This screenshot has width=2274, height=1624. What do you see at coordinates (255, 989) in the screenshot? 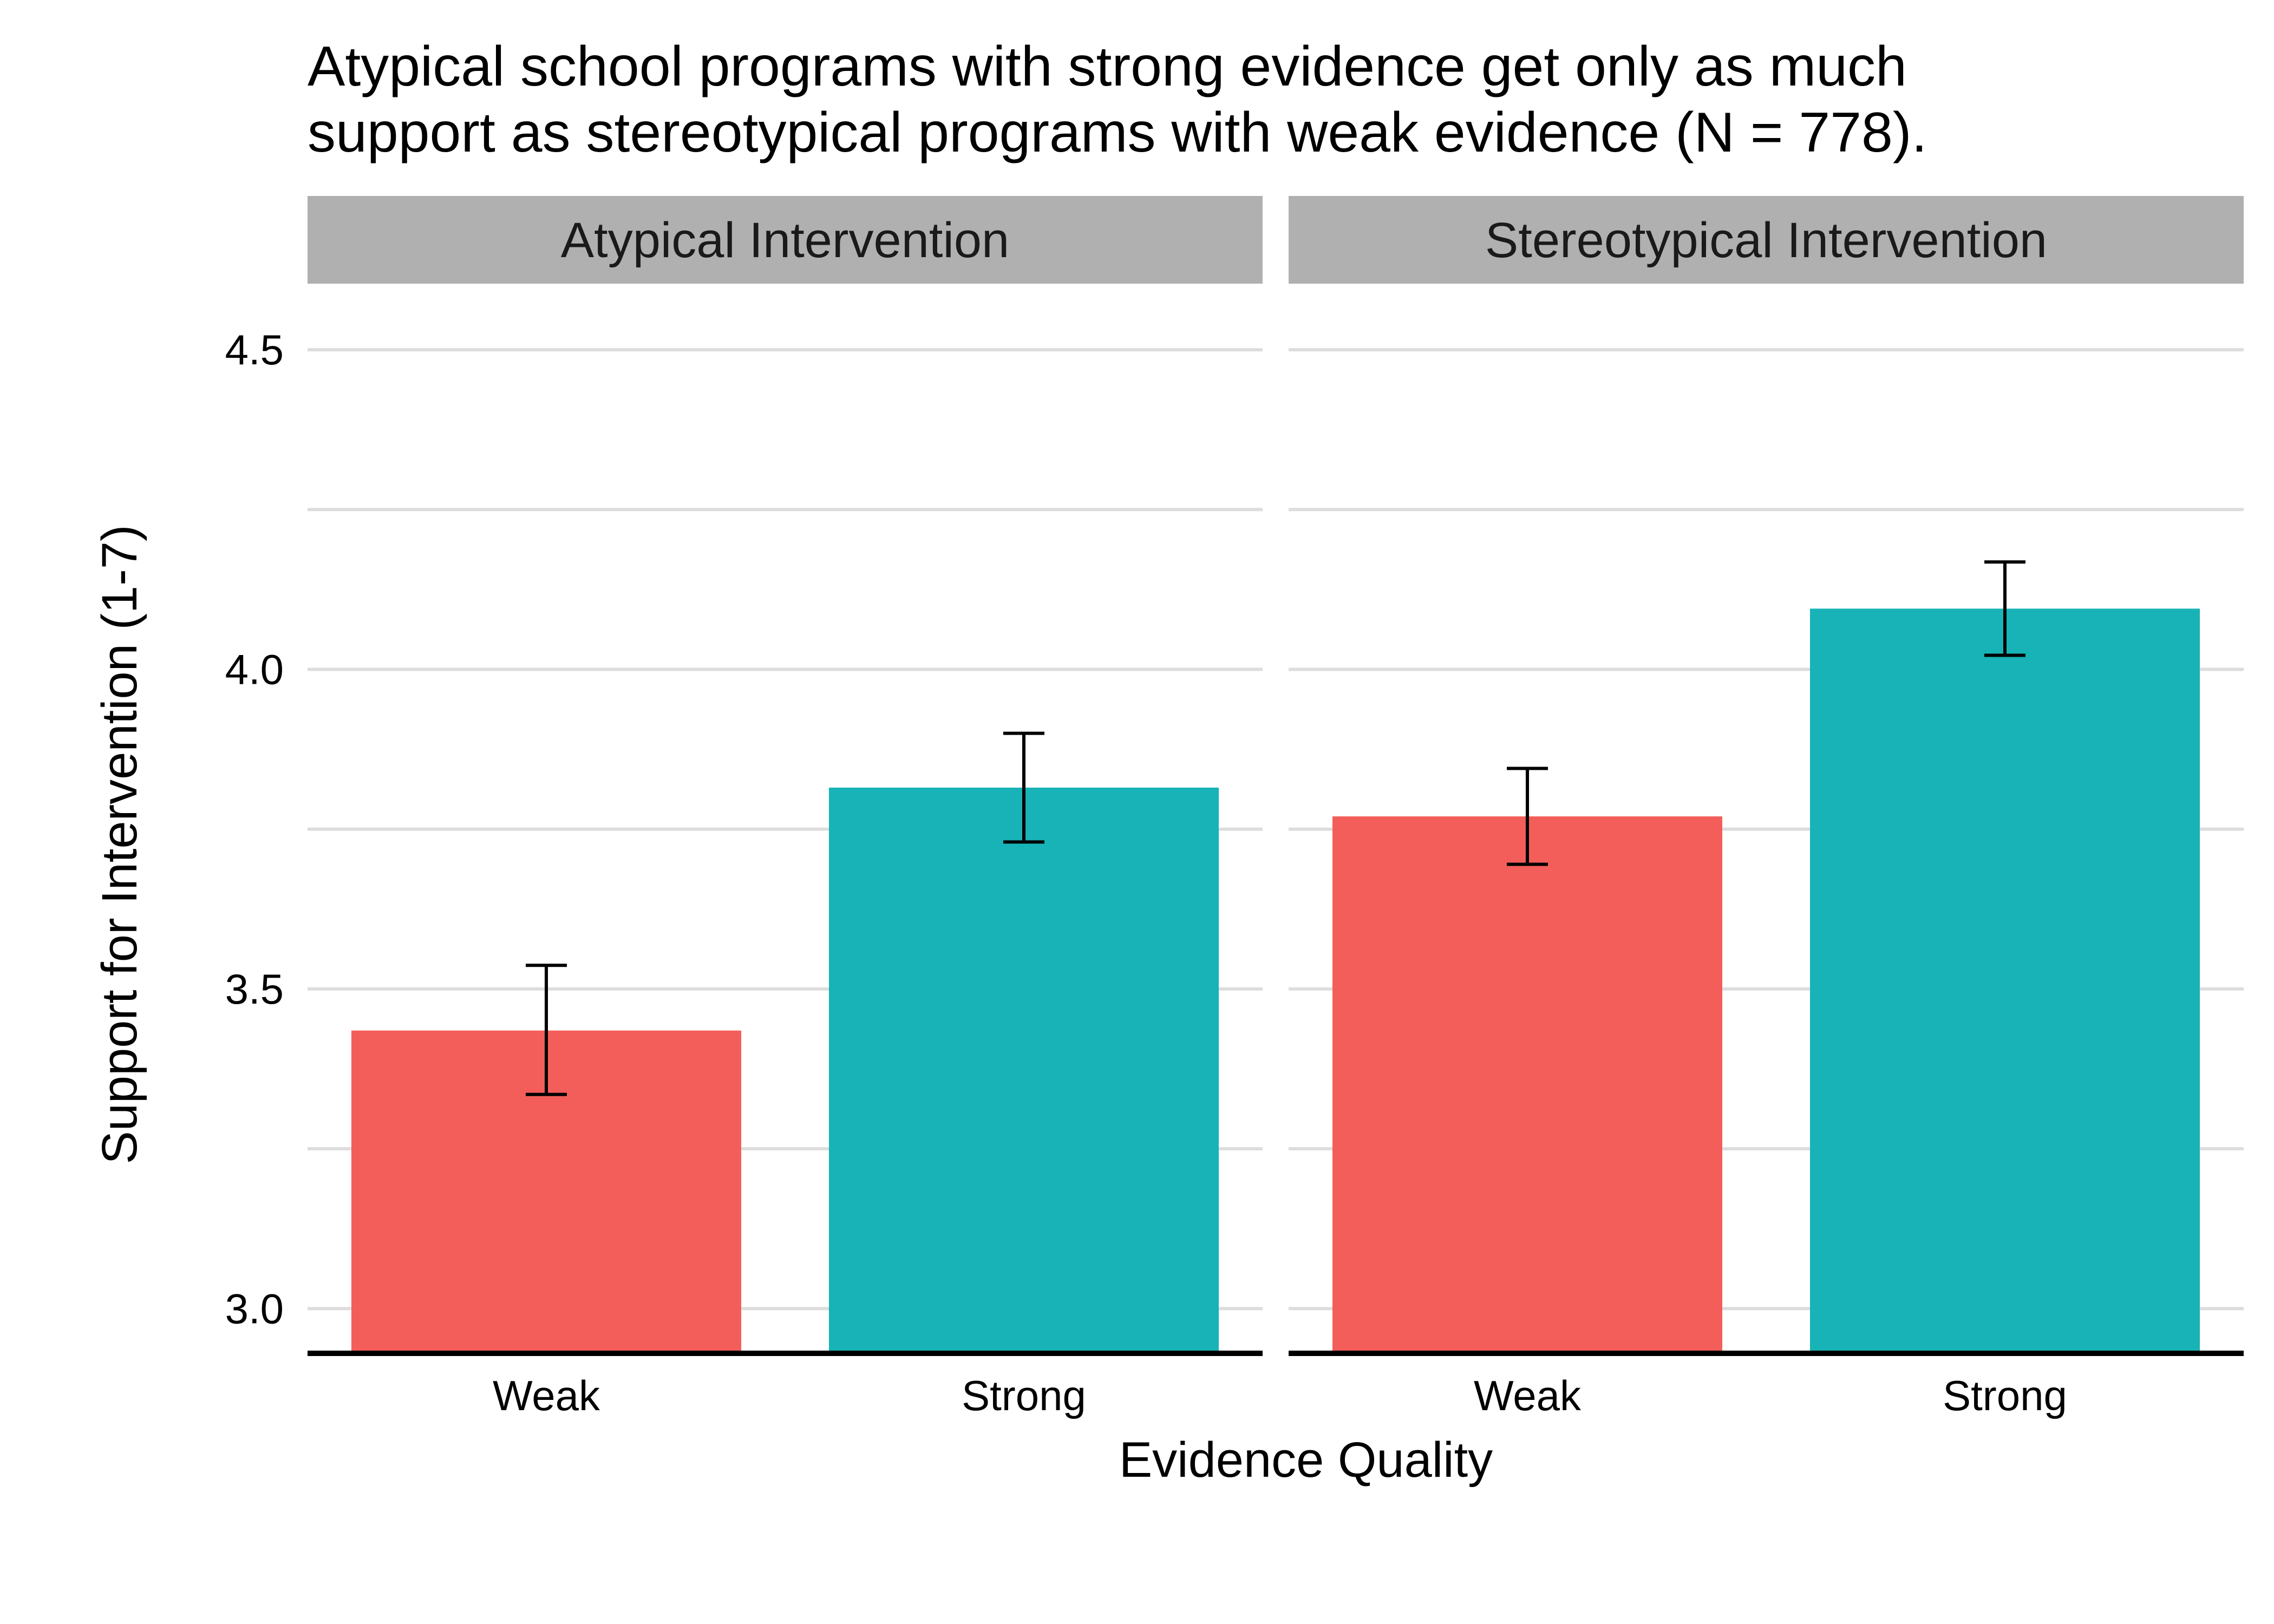
I see `y-tick-label: 3.5` at bounding box center [255, 989].